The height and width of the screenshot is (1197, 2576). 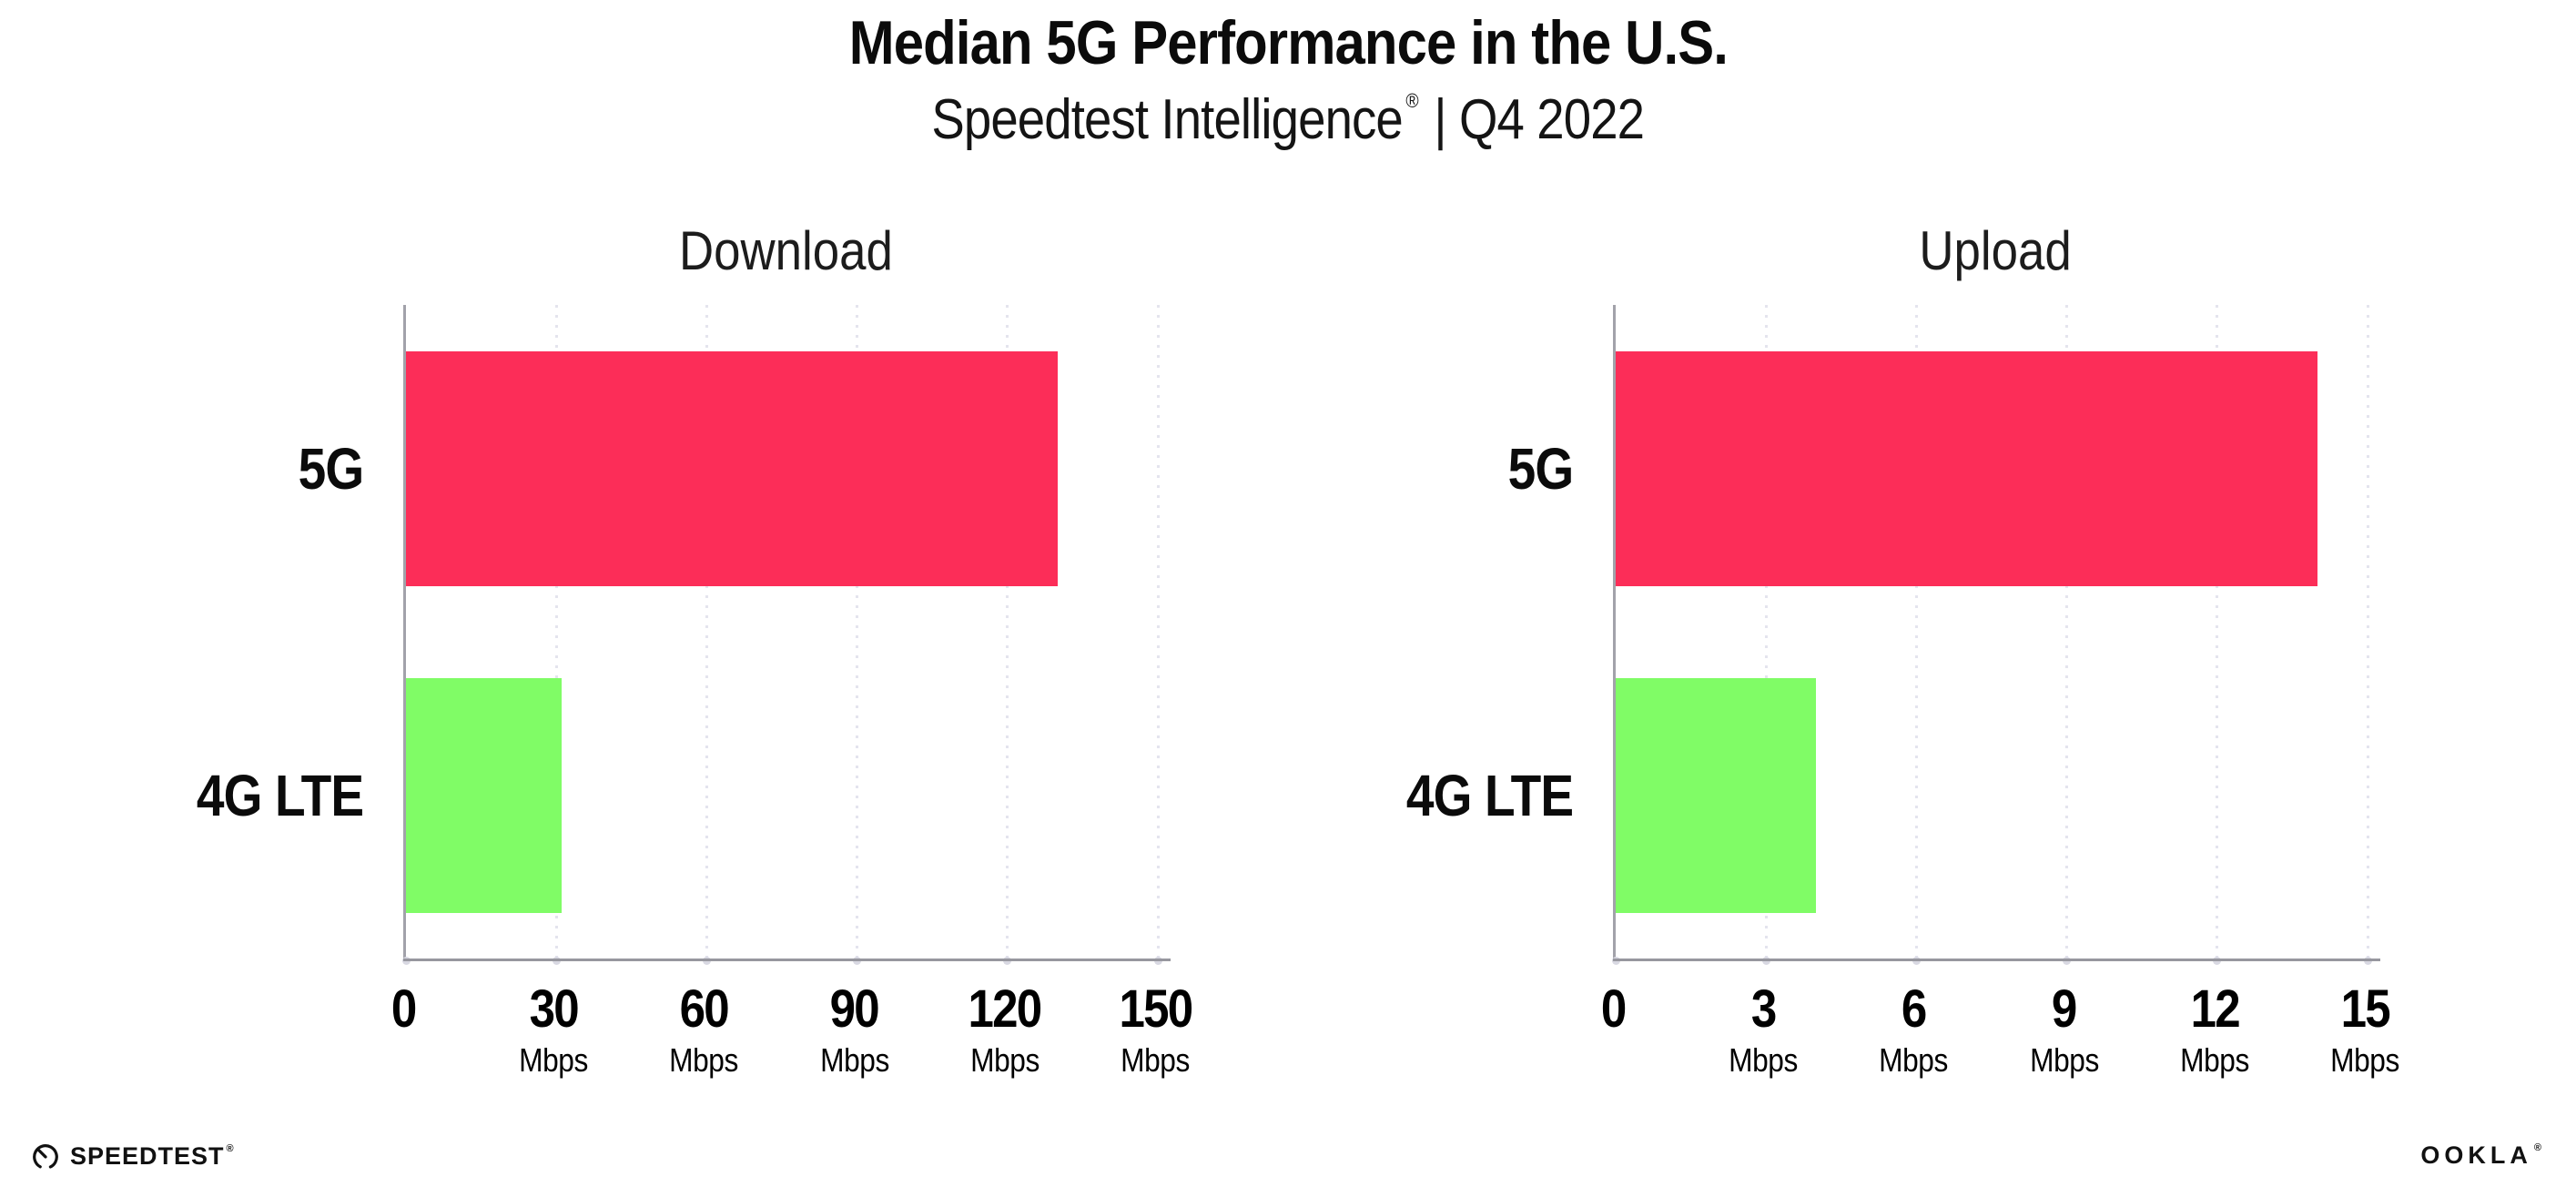 I want to click on tick-value-text: 15, so click(x=2365, y=1009).